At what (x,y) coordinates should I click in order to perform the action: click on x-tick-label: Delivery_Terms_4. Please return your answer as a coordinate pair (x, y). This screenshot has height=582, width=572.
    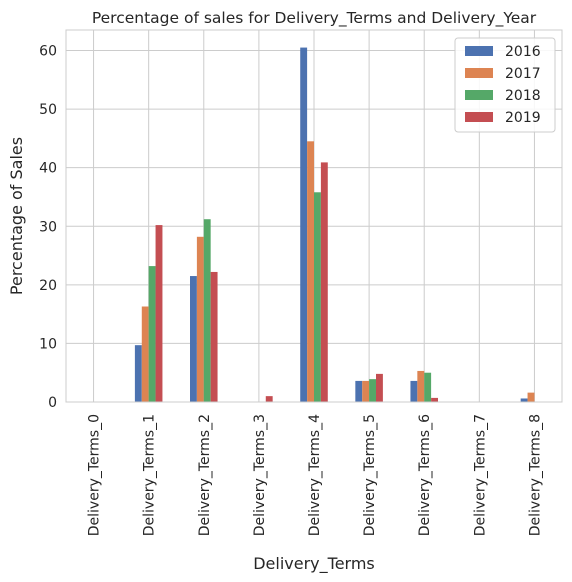
    Looking at the image, I should click on (315, 475).